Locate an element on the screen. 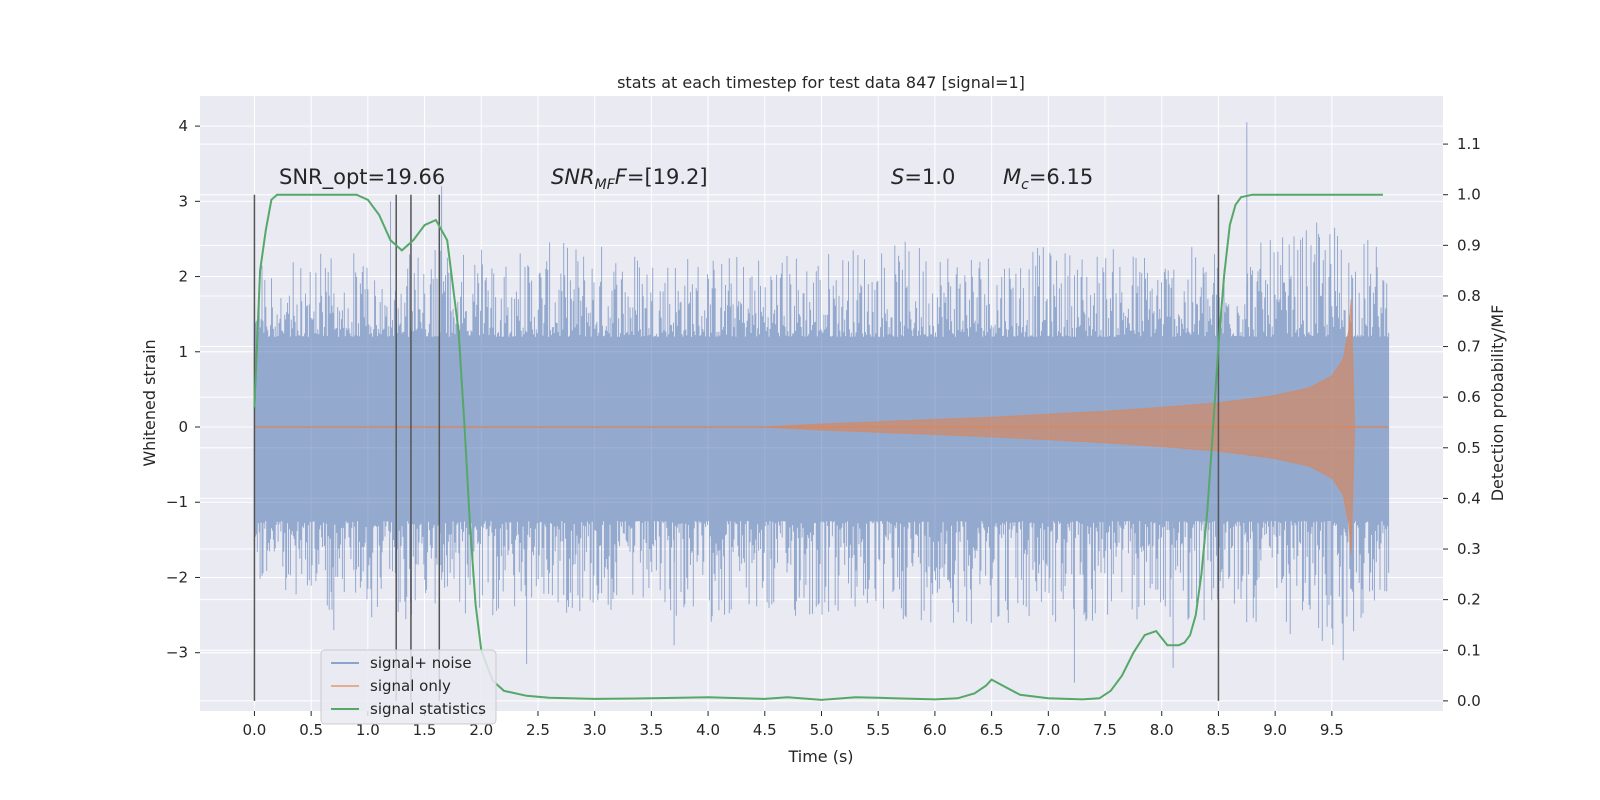  y2-tick-label: 1.1 is located at coordinates (1469, 144).